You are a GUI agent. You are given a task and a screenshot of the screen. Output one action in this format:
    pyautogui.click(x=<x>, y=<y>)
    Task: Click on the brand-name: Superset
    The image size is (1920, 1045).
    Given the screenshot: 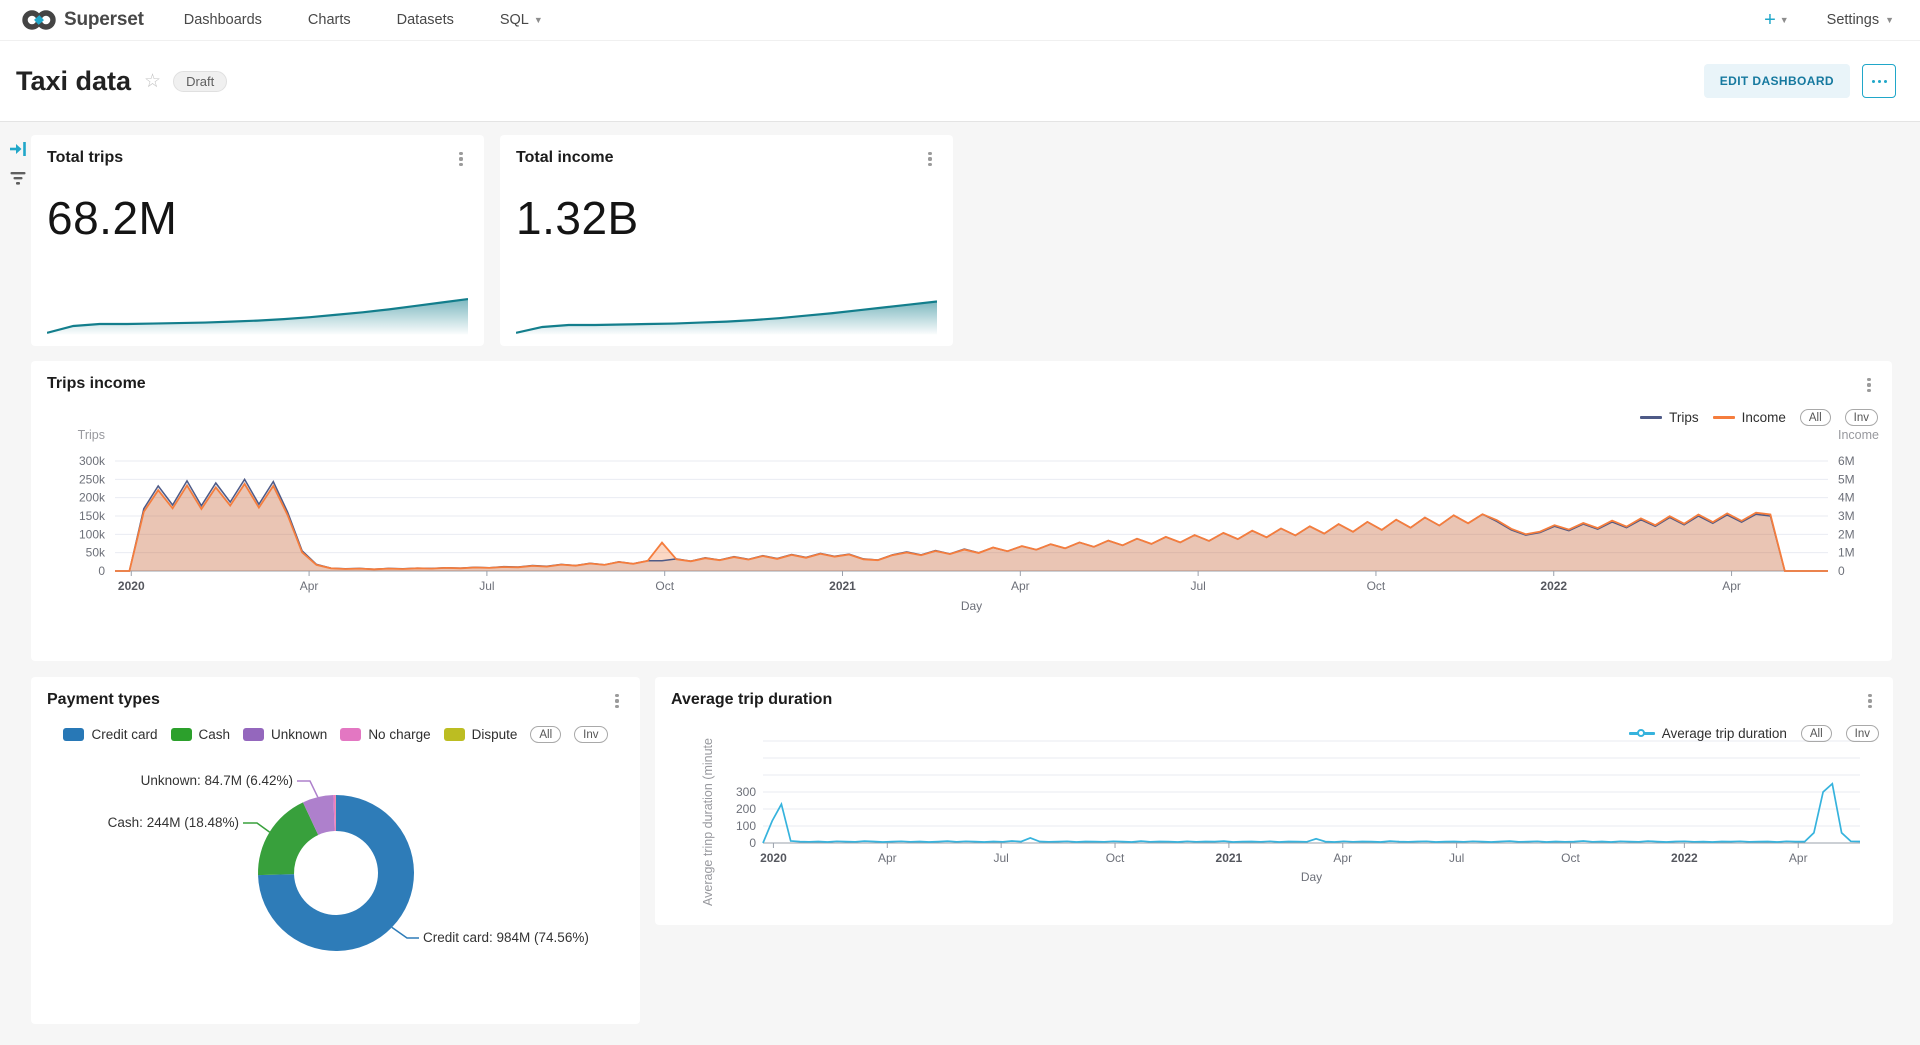 What is the action you would take?
    pyautogui.click(x=104, y=19)
    